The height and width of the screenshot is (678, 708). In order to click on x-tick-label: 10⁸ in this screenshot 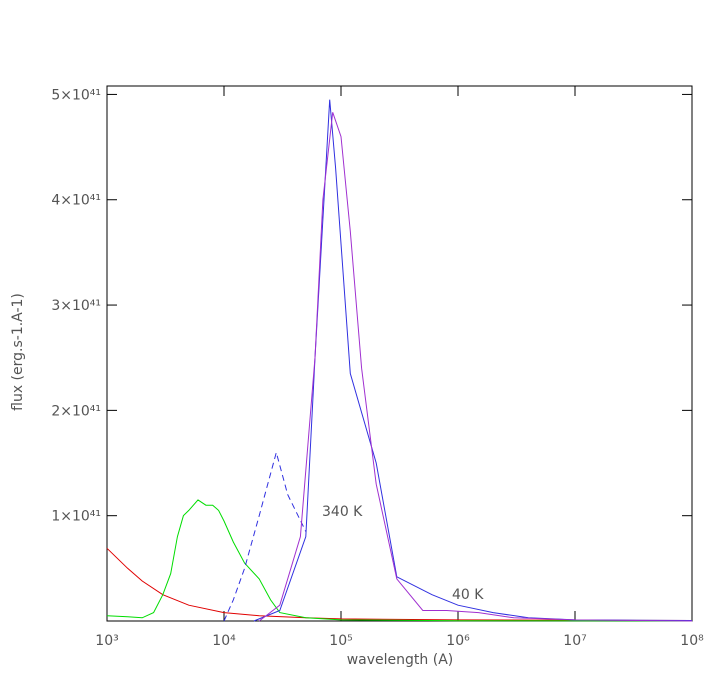, I will do `click(692, 641)`.